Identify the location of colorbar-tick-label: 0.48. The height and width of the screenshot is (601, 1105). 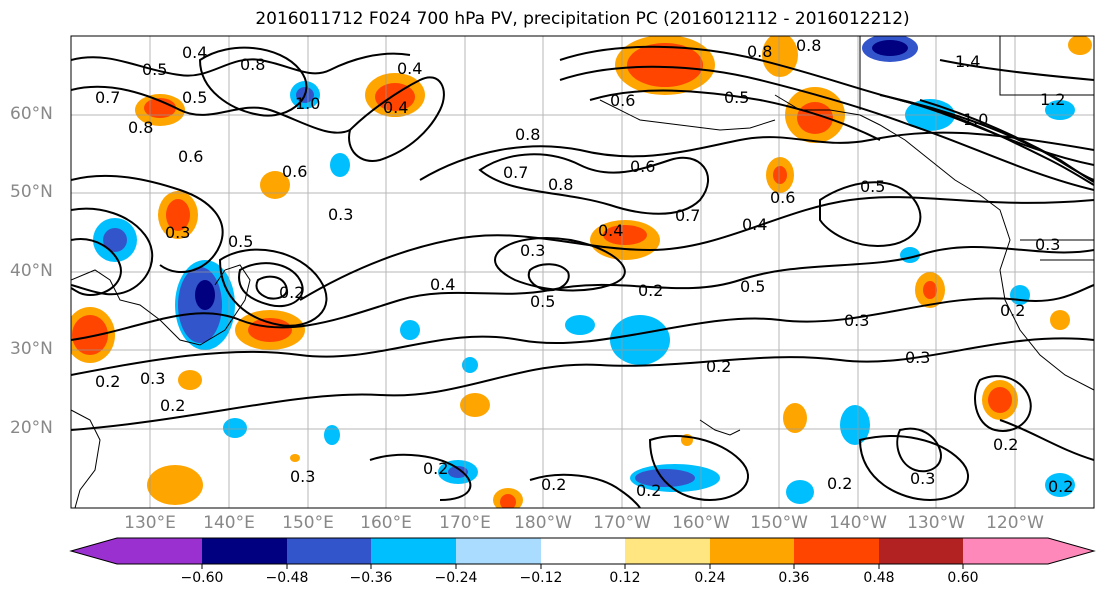
(879, 578).